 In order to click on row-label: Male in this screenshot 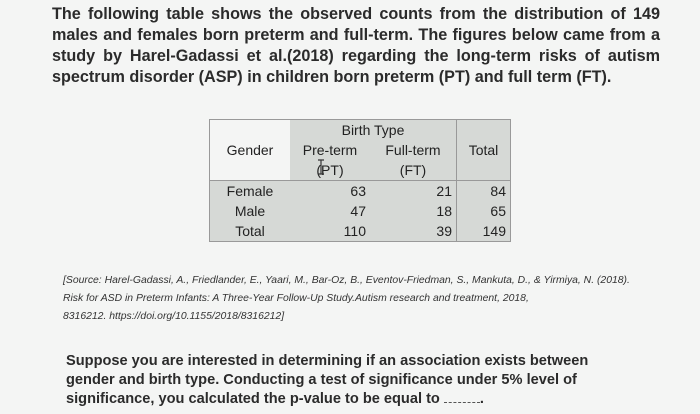, I will do `click(249, 211)`.